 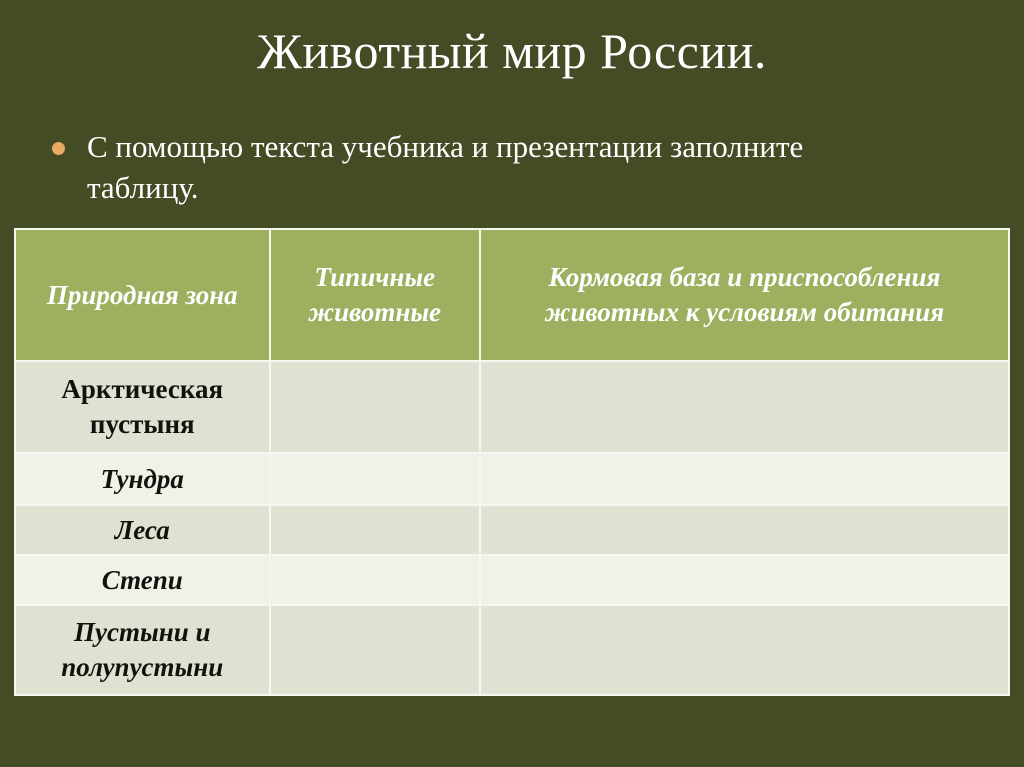 I want to click on cell-feed-deserts-semideserts, so click(x=744, y=650).